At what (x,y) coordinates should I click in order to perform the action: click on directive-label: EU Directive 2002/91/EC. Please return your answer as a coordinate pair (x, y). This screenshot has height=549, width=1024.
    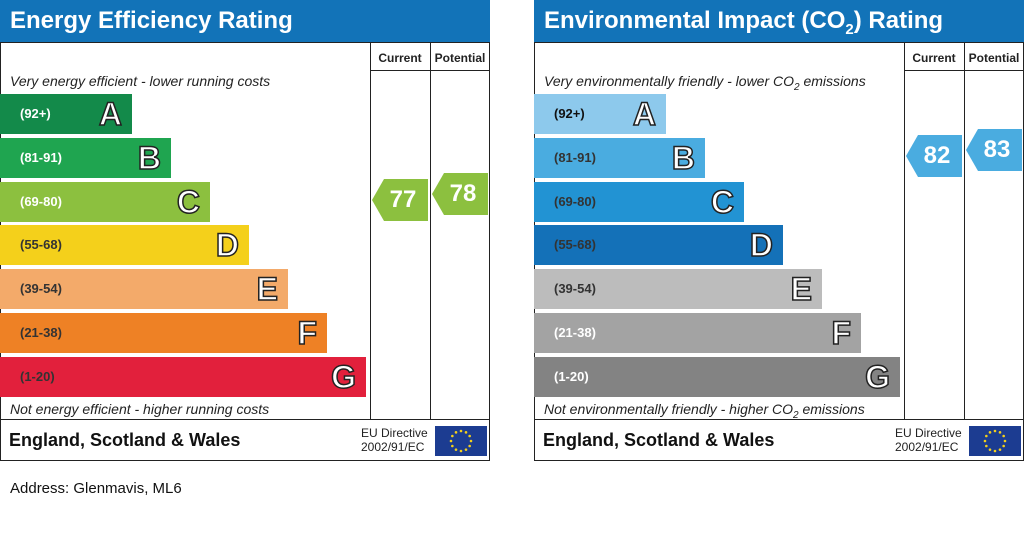
    Looking at the image, I should click on (394, 440).